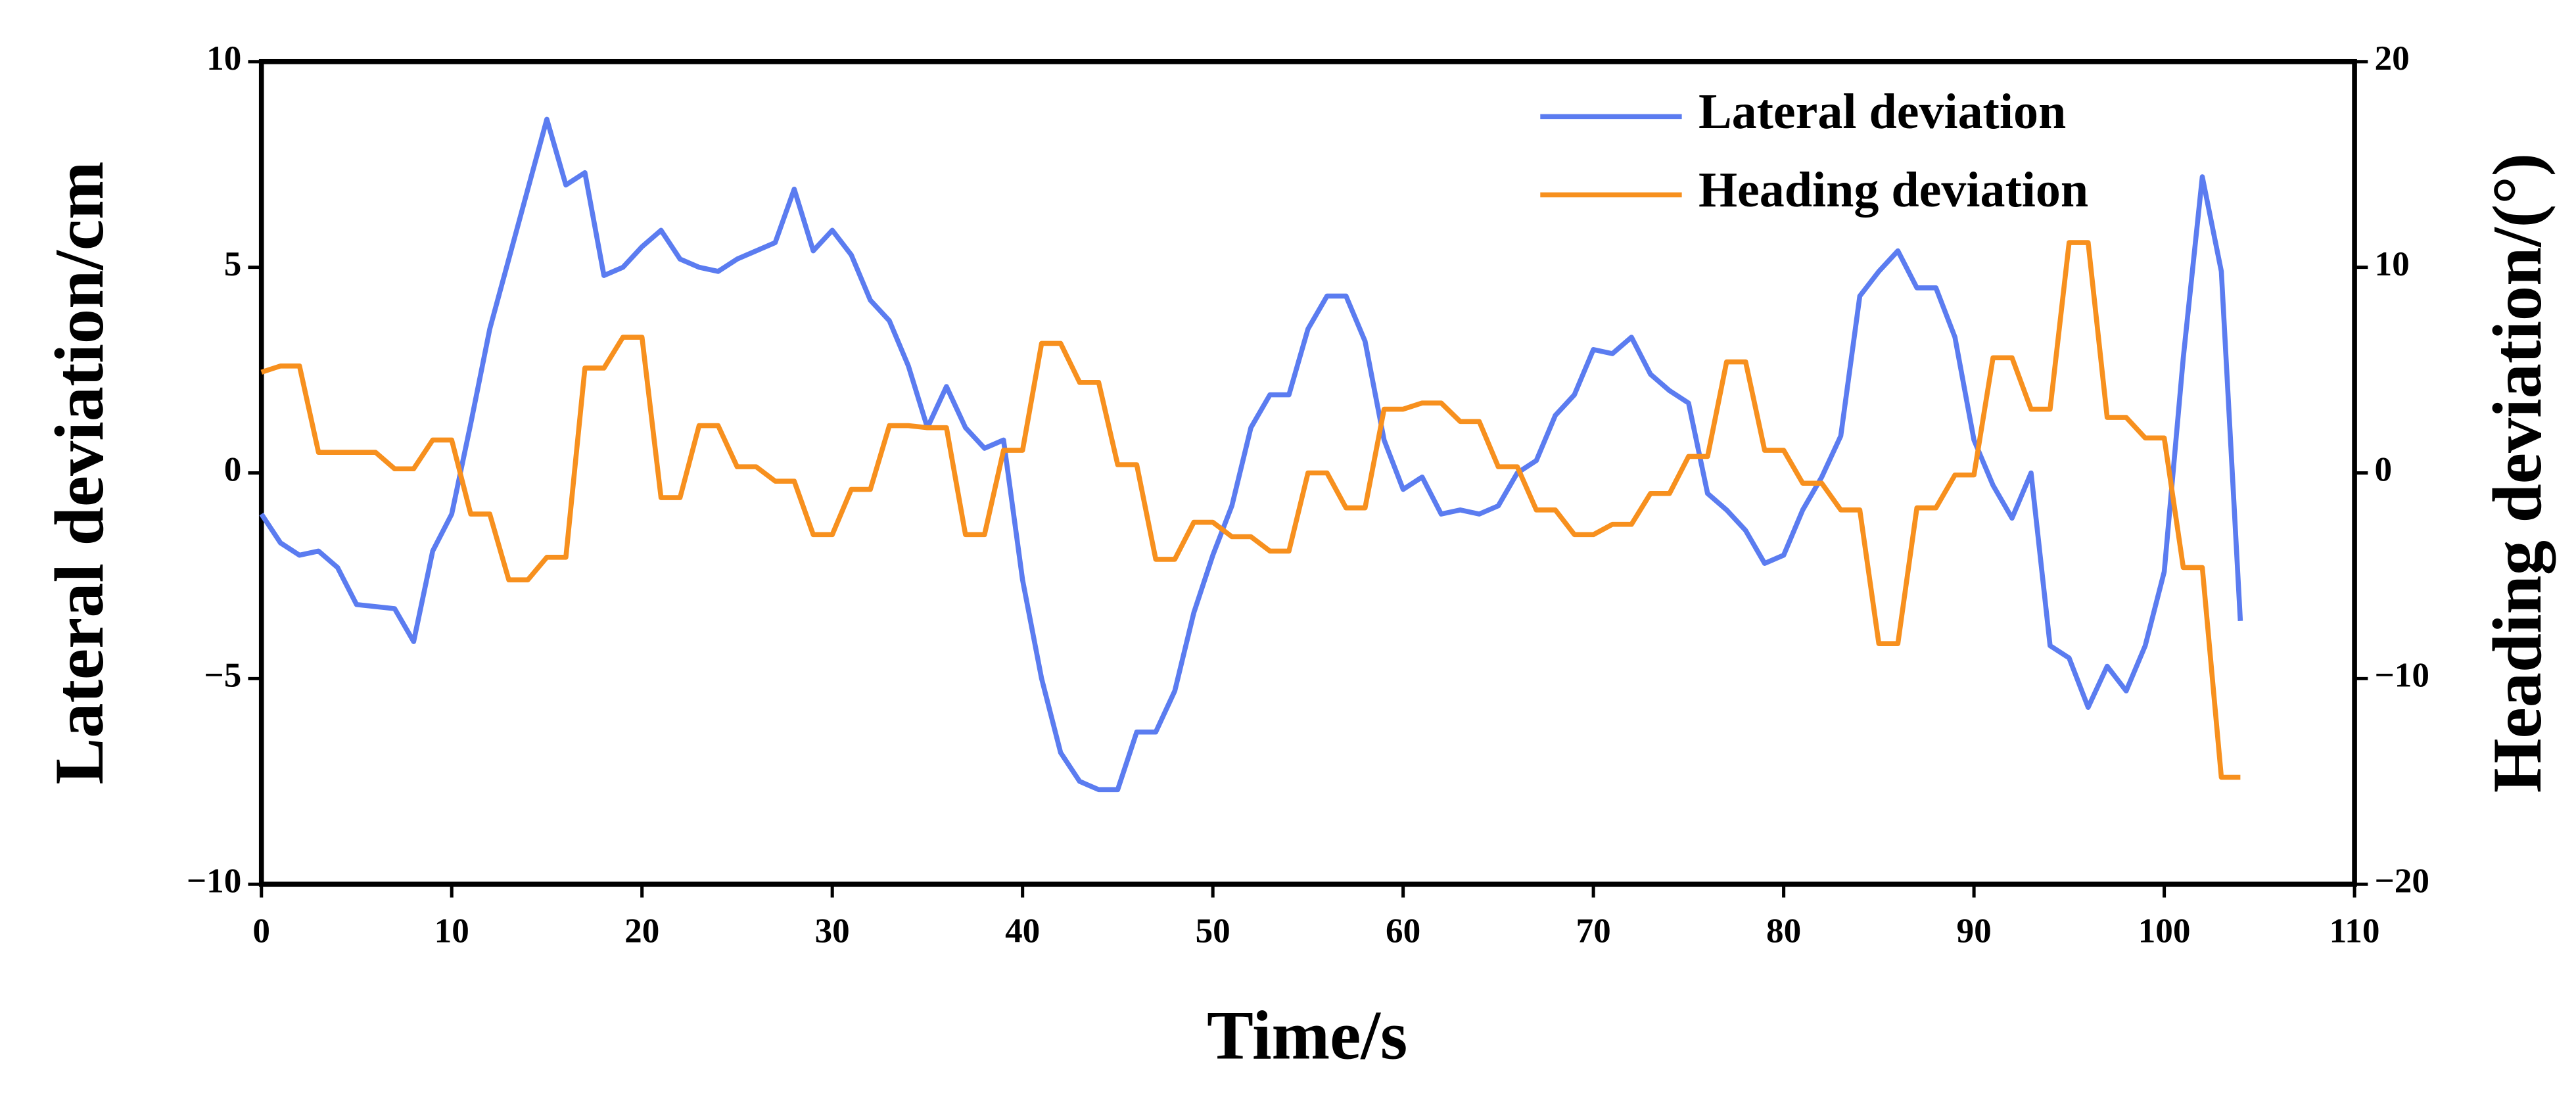 This screenshot has height=1099, width=2576. I want to click on y-tick-label: 10, so click(223, 58).